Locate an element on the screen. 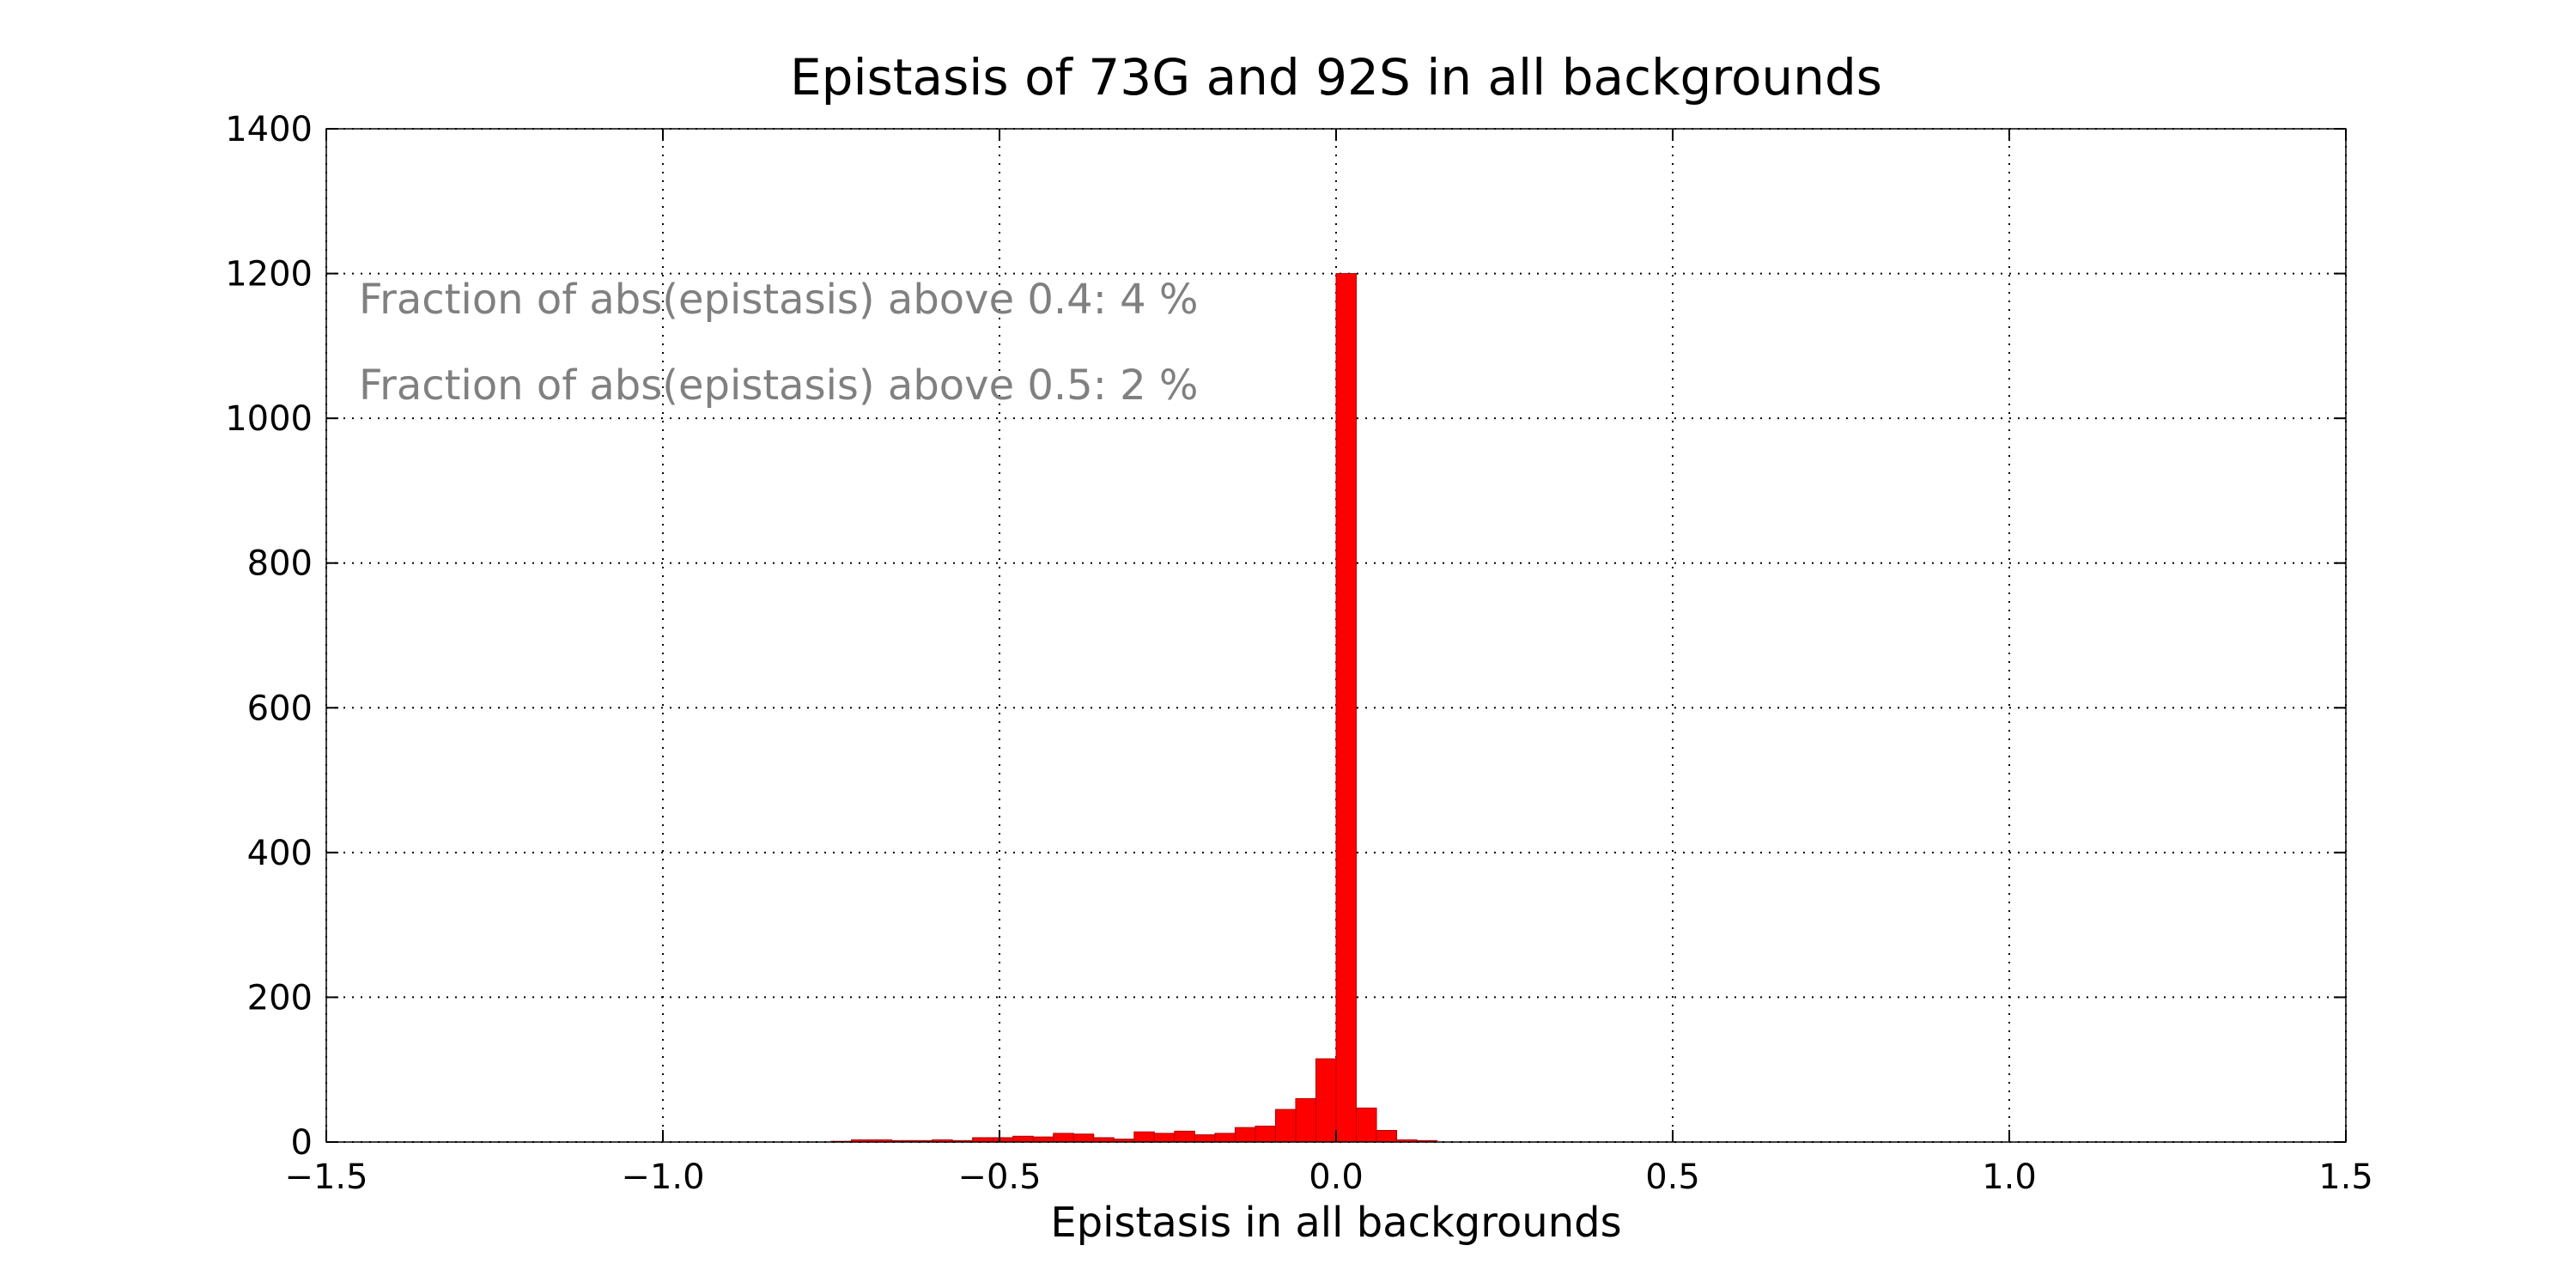 The image size is (2576, 1288). y-tick-label: 800 is located at coordinates (280, 564).